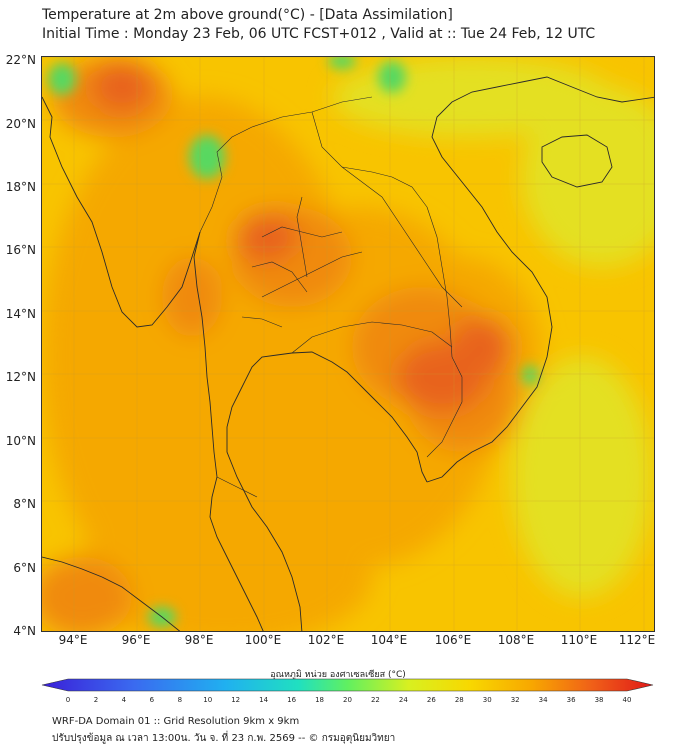  Describe the element at coordinates (515, 700) in the screenshot. I see `colorbar-tick-label: 32` at that location.